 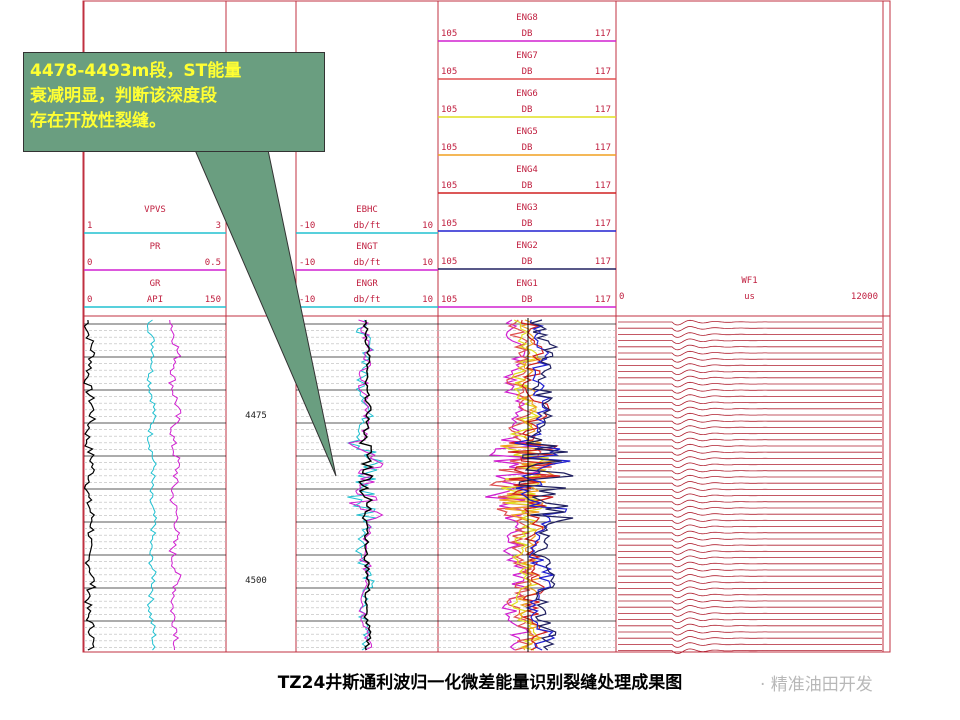 I want to click on curve-name: EBHC, so click(x=367, y=210).